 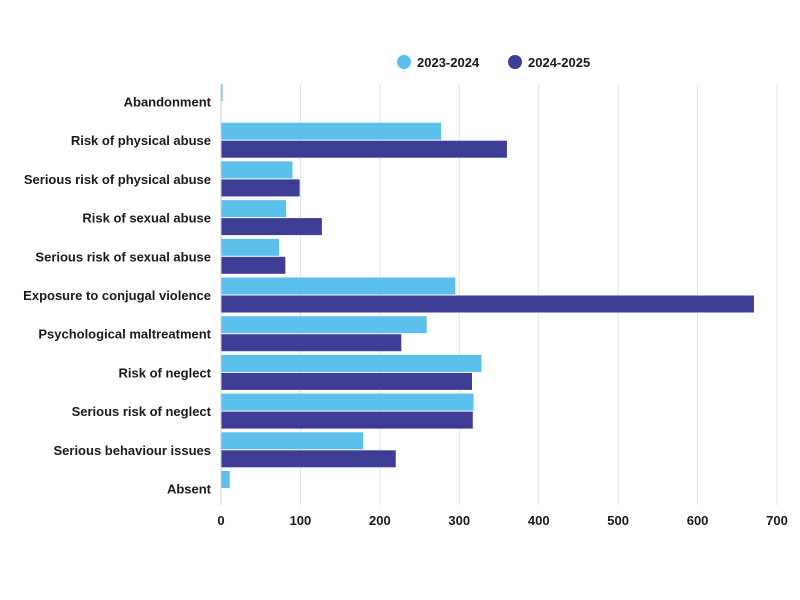 I want to click on legend-label: 2023-2024, so click(x=448, y=62).